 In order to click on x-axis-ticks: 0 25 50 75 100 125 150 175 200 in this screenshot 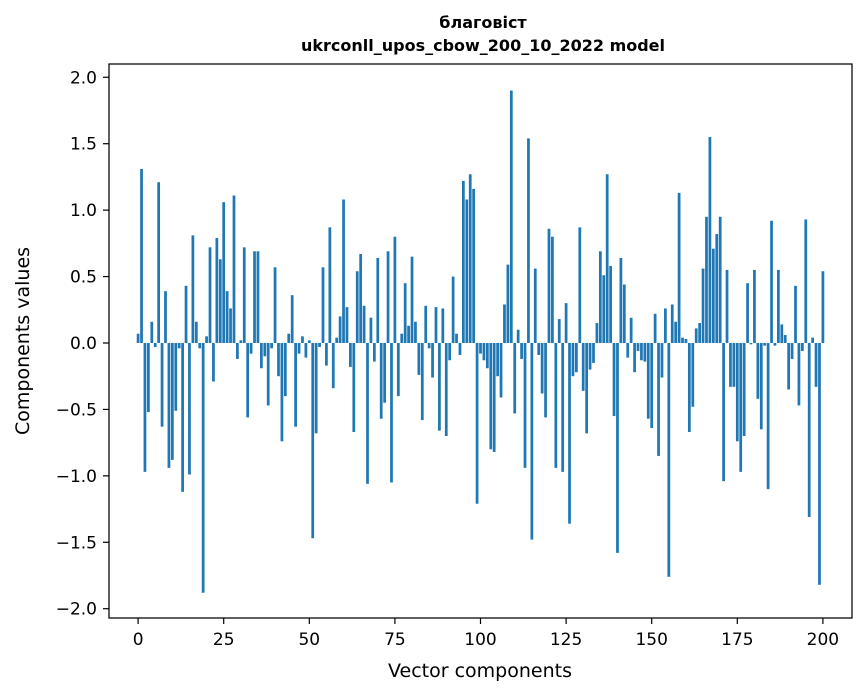, I will do `click(486, 634)`.